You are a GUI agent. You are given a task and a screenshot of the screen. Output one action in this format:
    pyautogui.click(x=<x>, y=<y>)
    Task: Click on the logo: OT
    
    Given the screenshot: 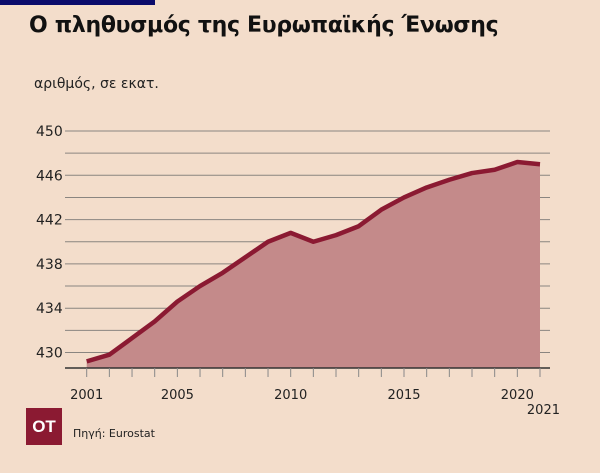 What is the action you would take?
    pyautogui.click(x=44, y=426)
    